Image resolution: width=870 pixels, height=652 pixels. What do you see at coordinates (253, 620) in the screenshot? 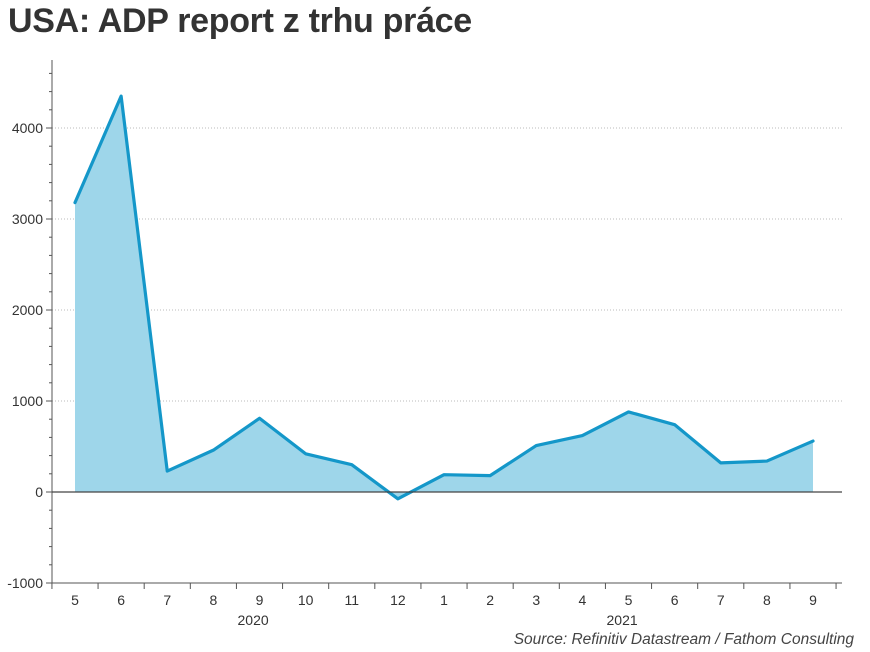
I see `x-year-label: 2020` at bounding box center [253, 620].